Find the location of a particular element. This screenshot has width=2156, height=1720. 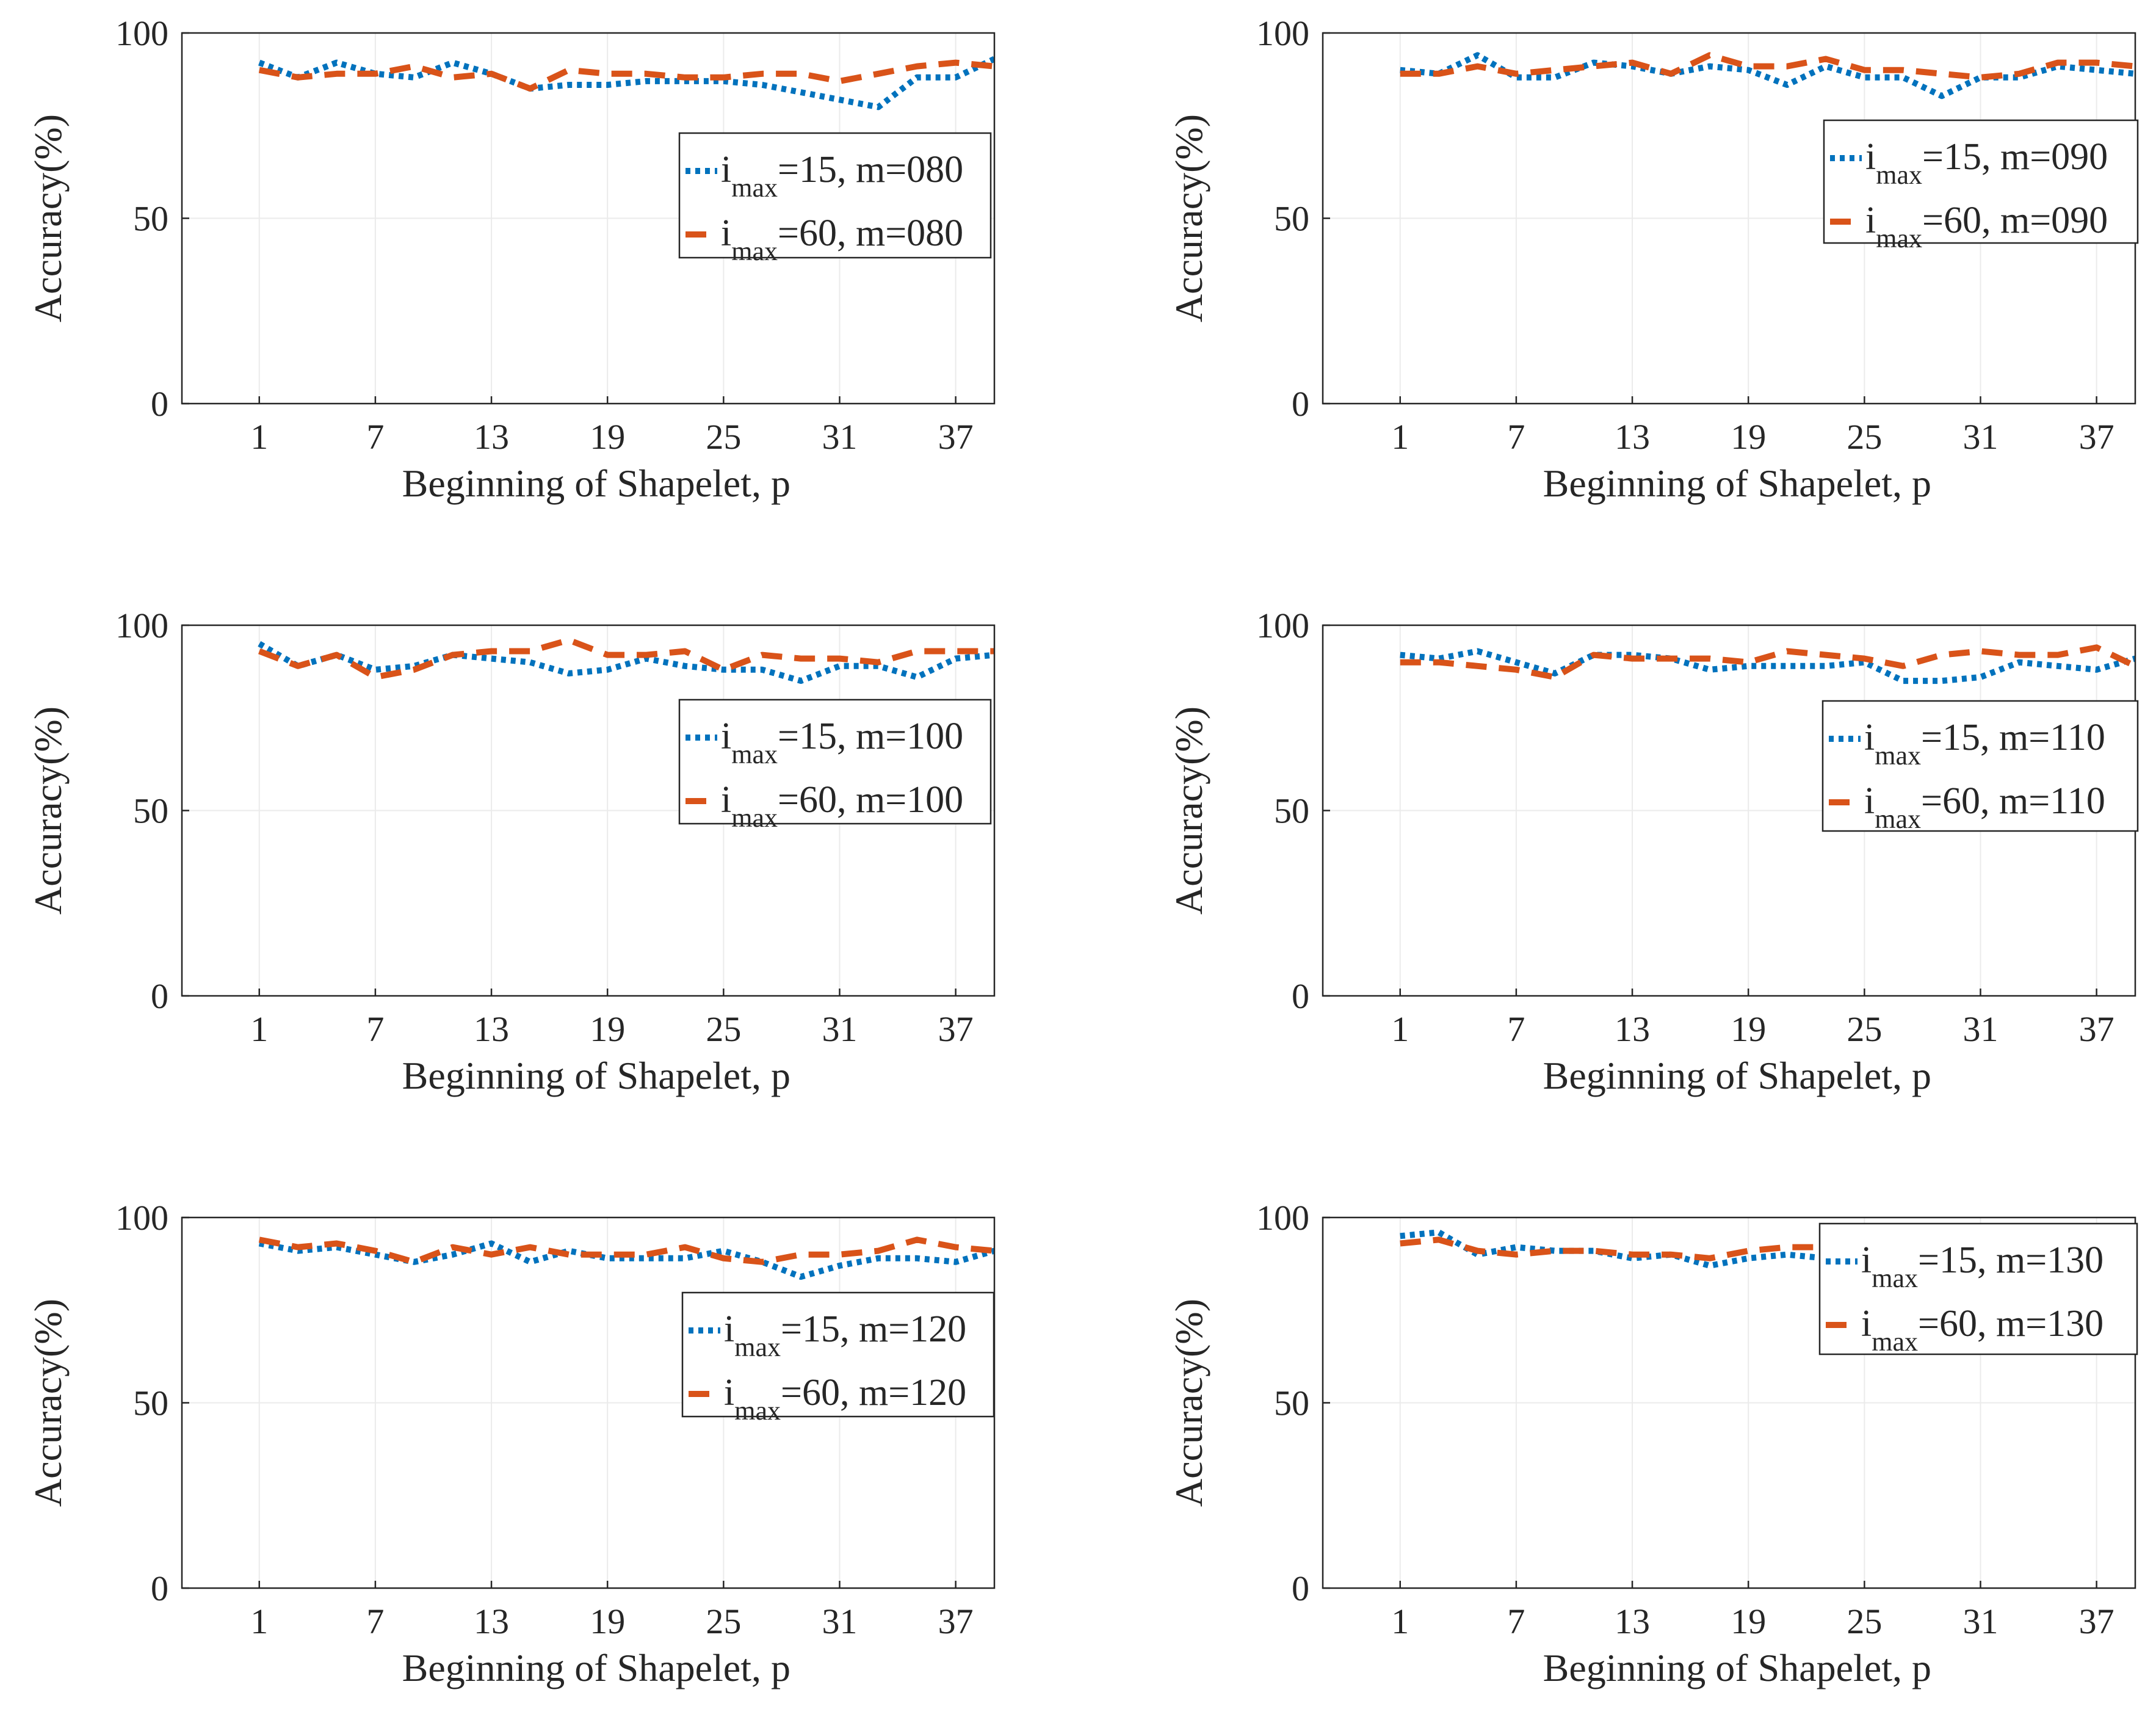

legend-entry-label: imax=60, m=100 is located at coordinates (842, 806).